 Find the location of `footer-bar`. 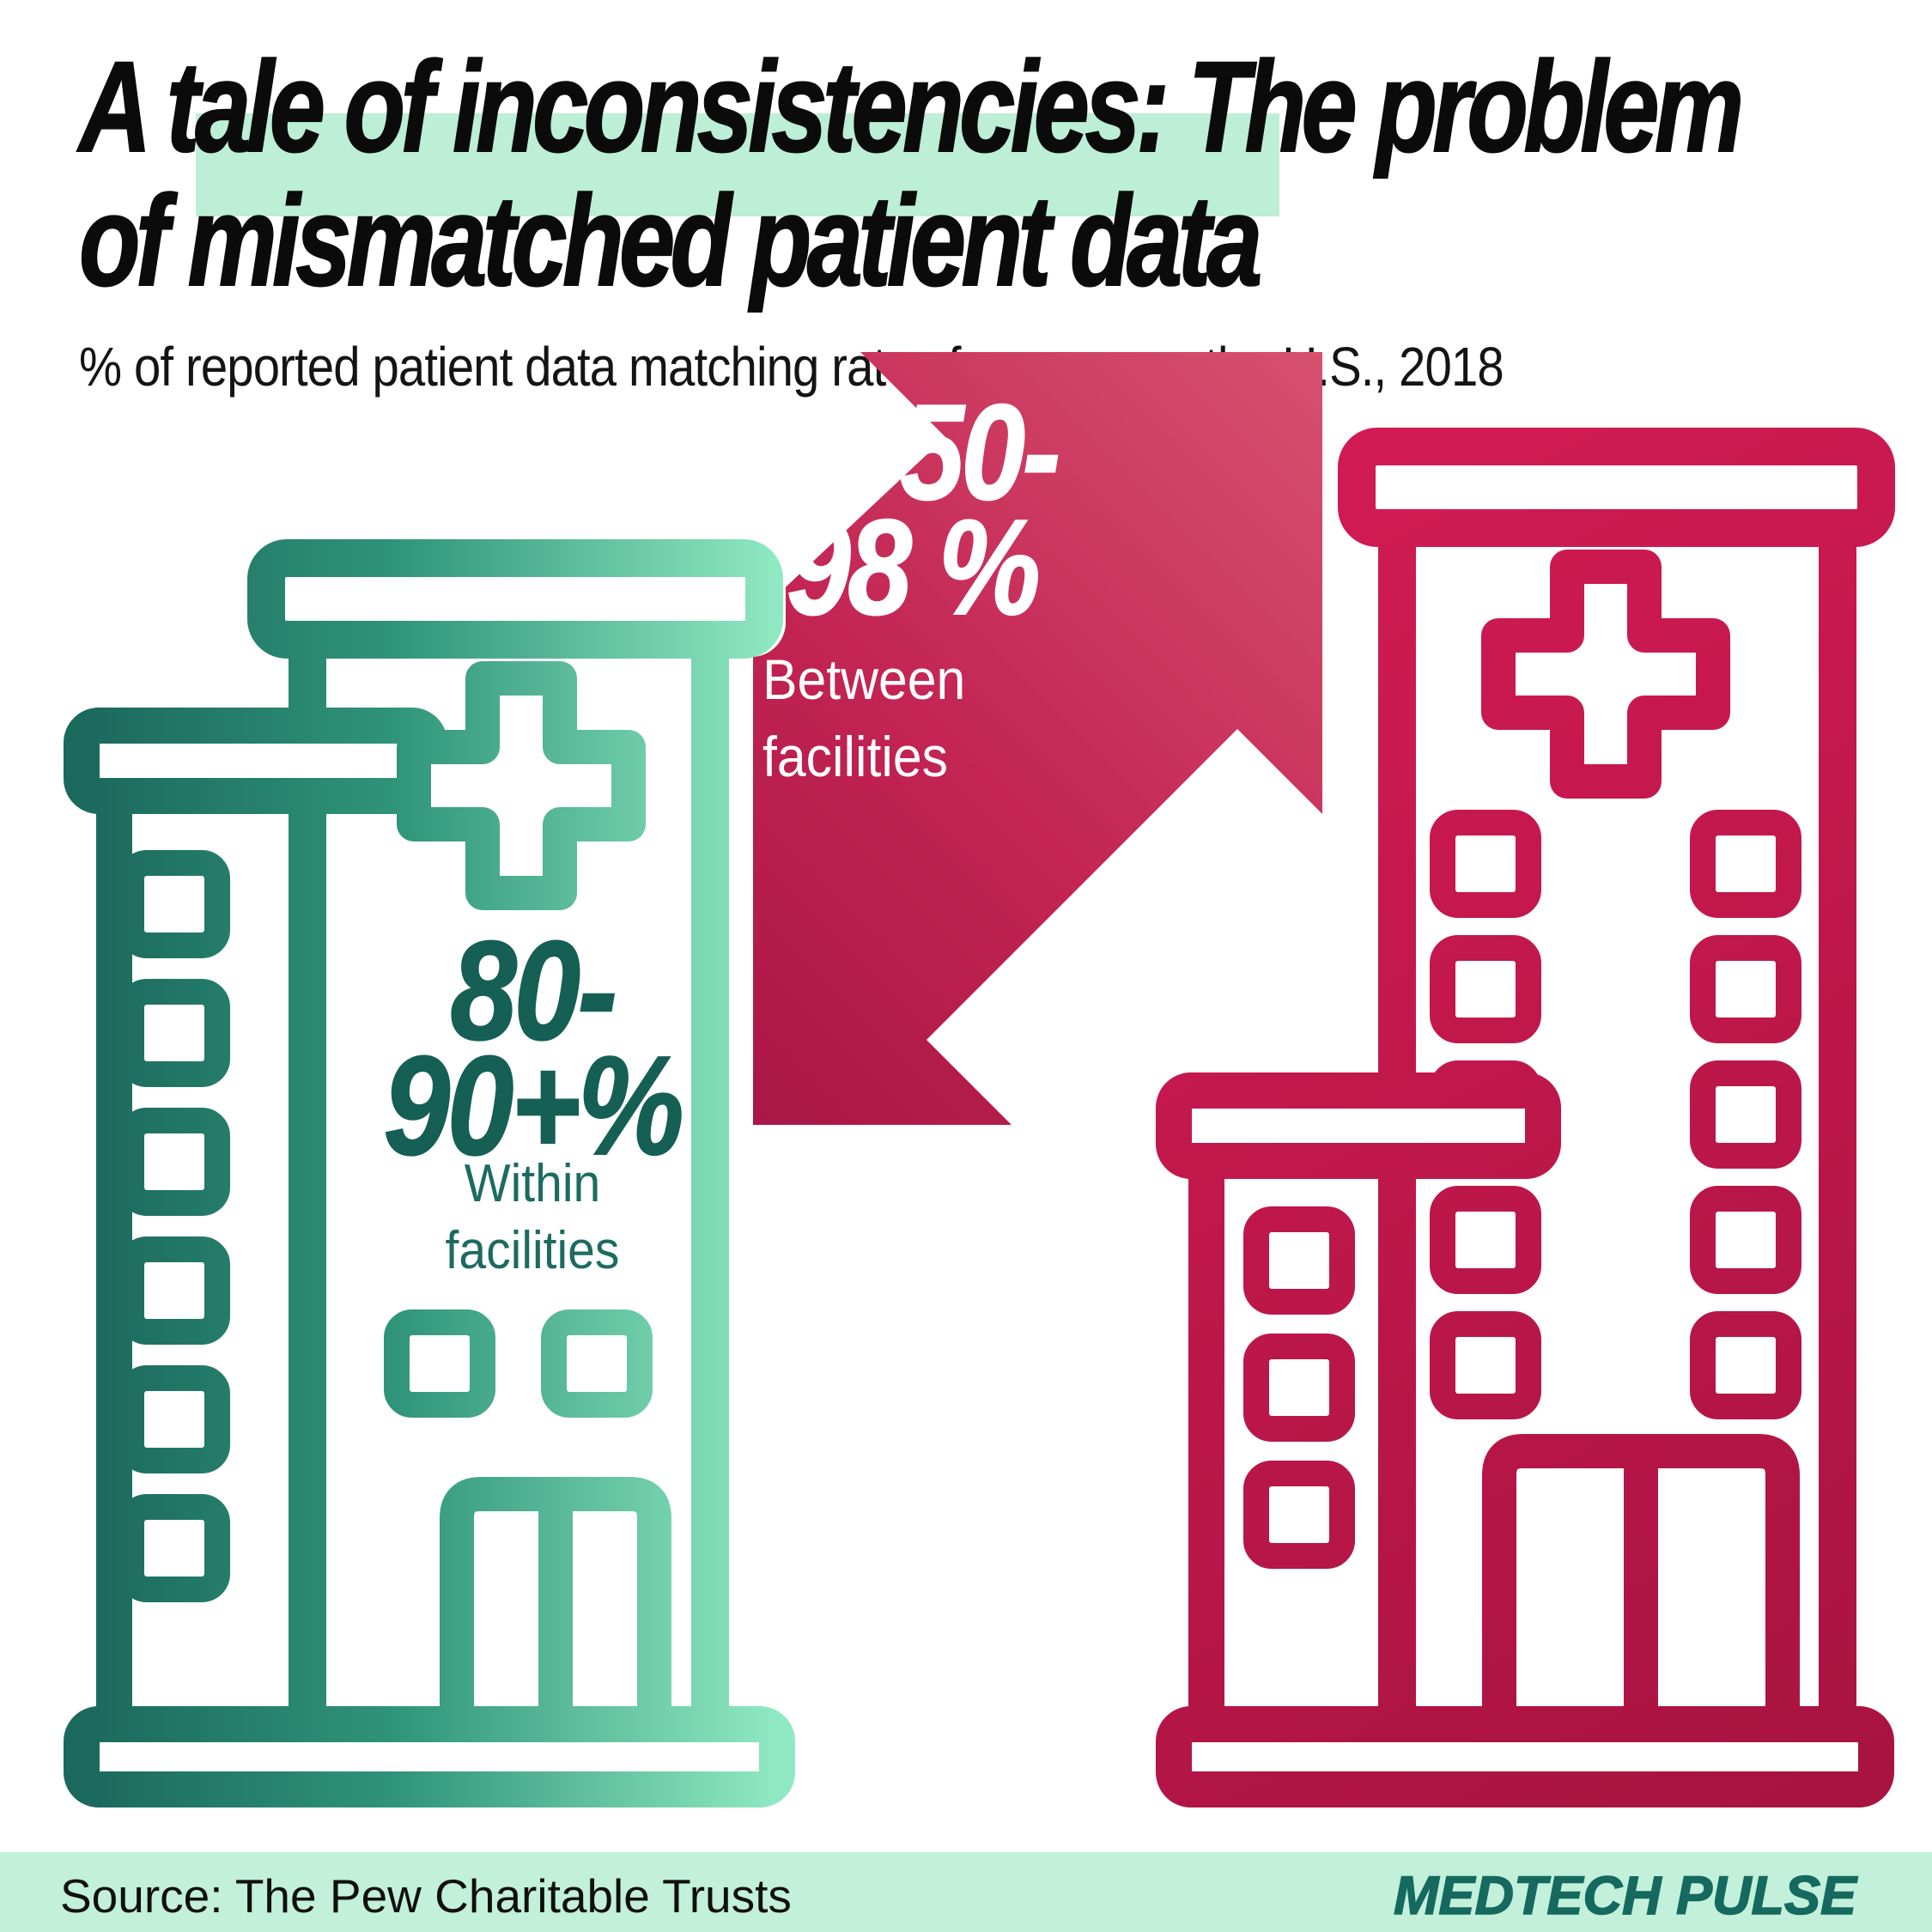

footer-bar is located at coordinates (966, 1892).